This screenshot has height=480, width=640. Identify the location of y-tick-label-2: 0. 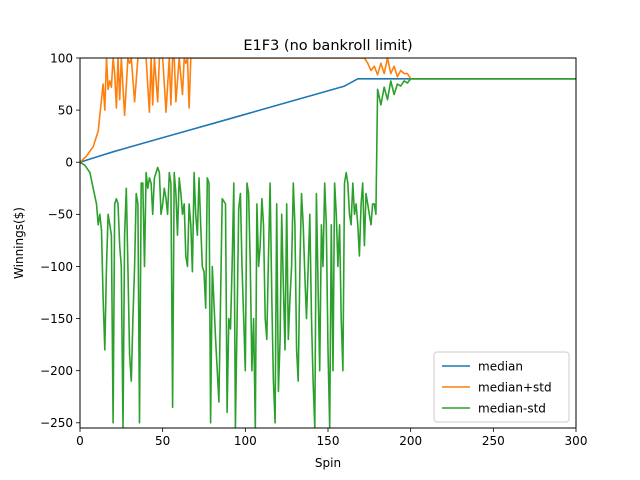
(69, 163).